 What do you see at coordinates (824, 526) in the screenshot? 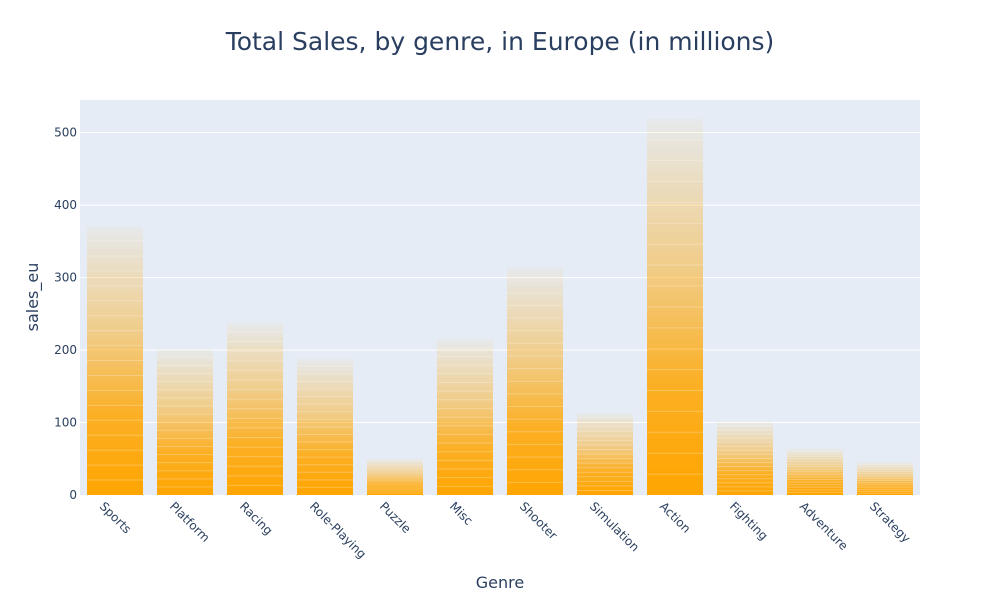
I see `x-tick-label: Adventure` at bounding box center [824, 526].